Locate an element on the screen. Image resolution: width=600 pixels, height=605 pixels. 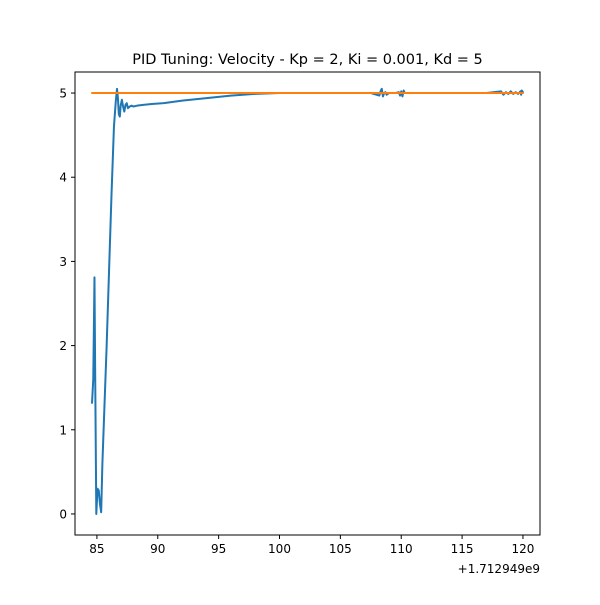
x-tick-label: 115 is located at coordinates (462, 549).